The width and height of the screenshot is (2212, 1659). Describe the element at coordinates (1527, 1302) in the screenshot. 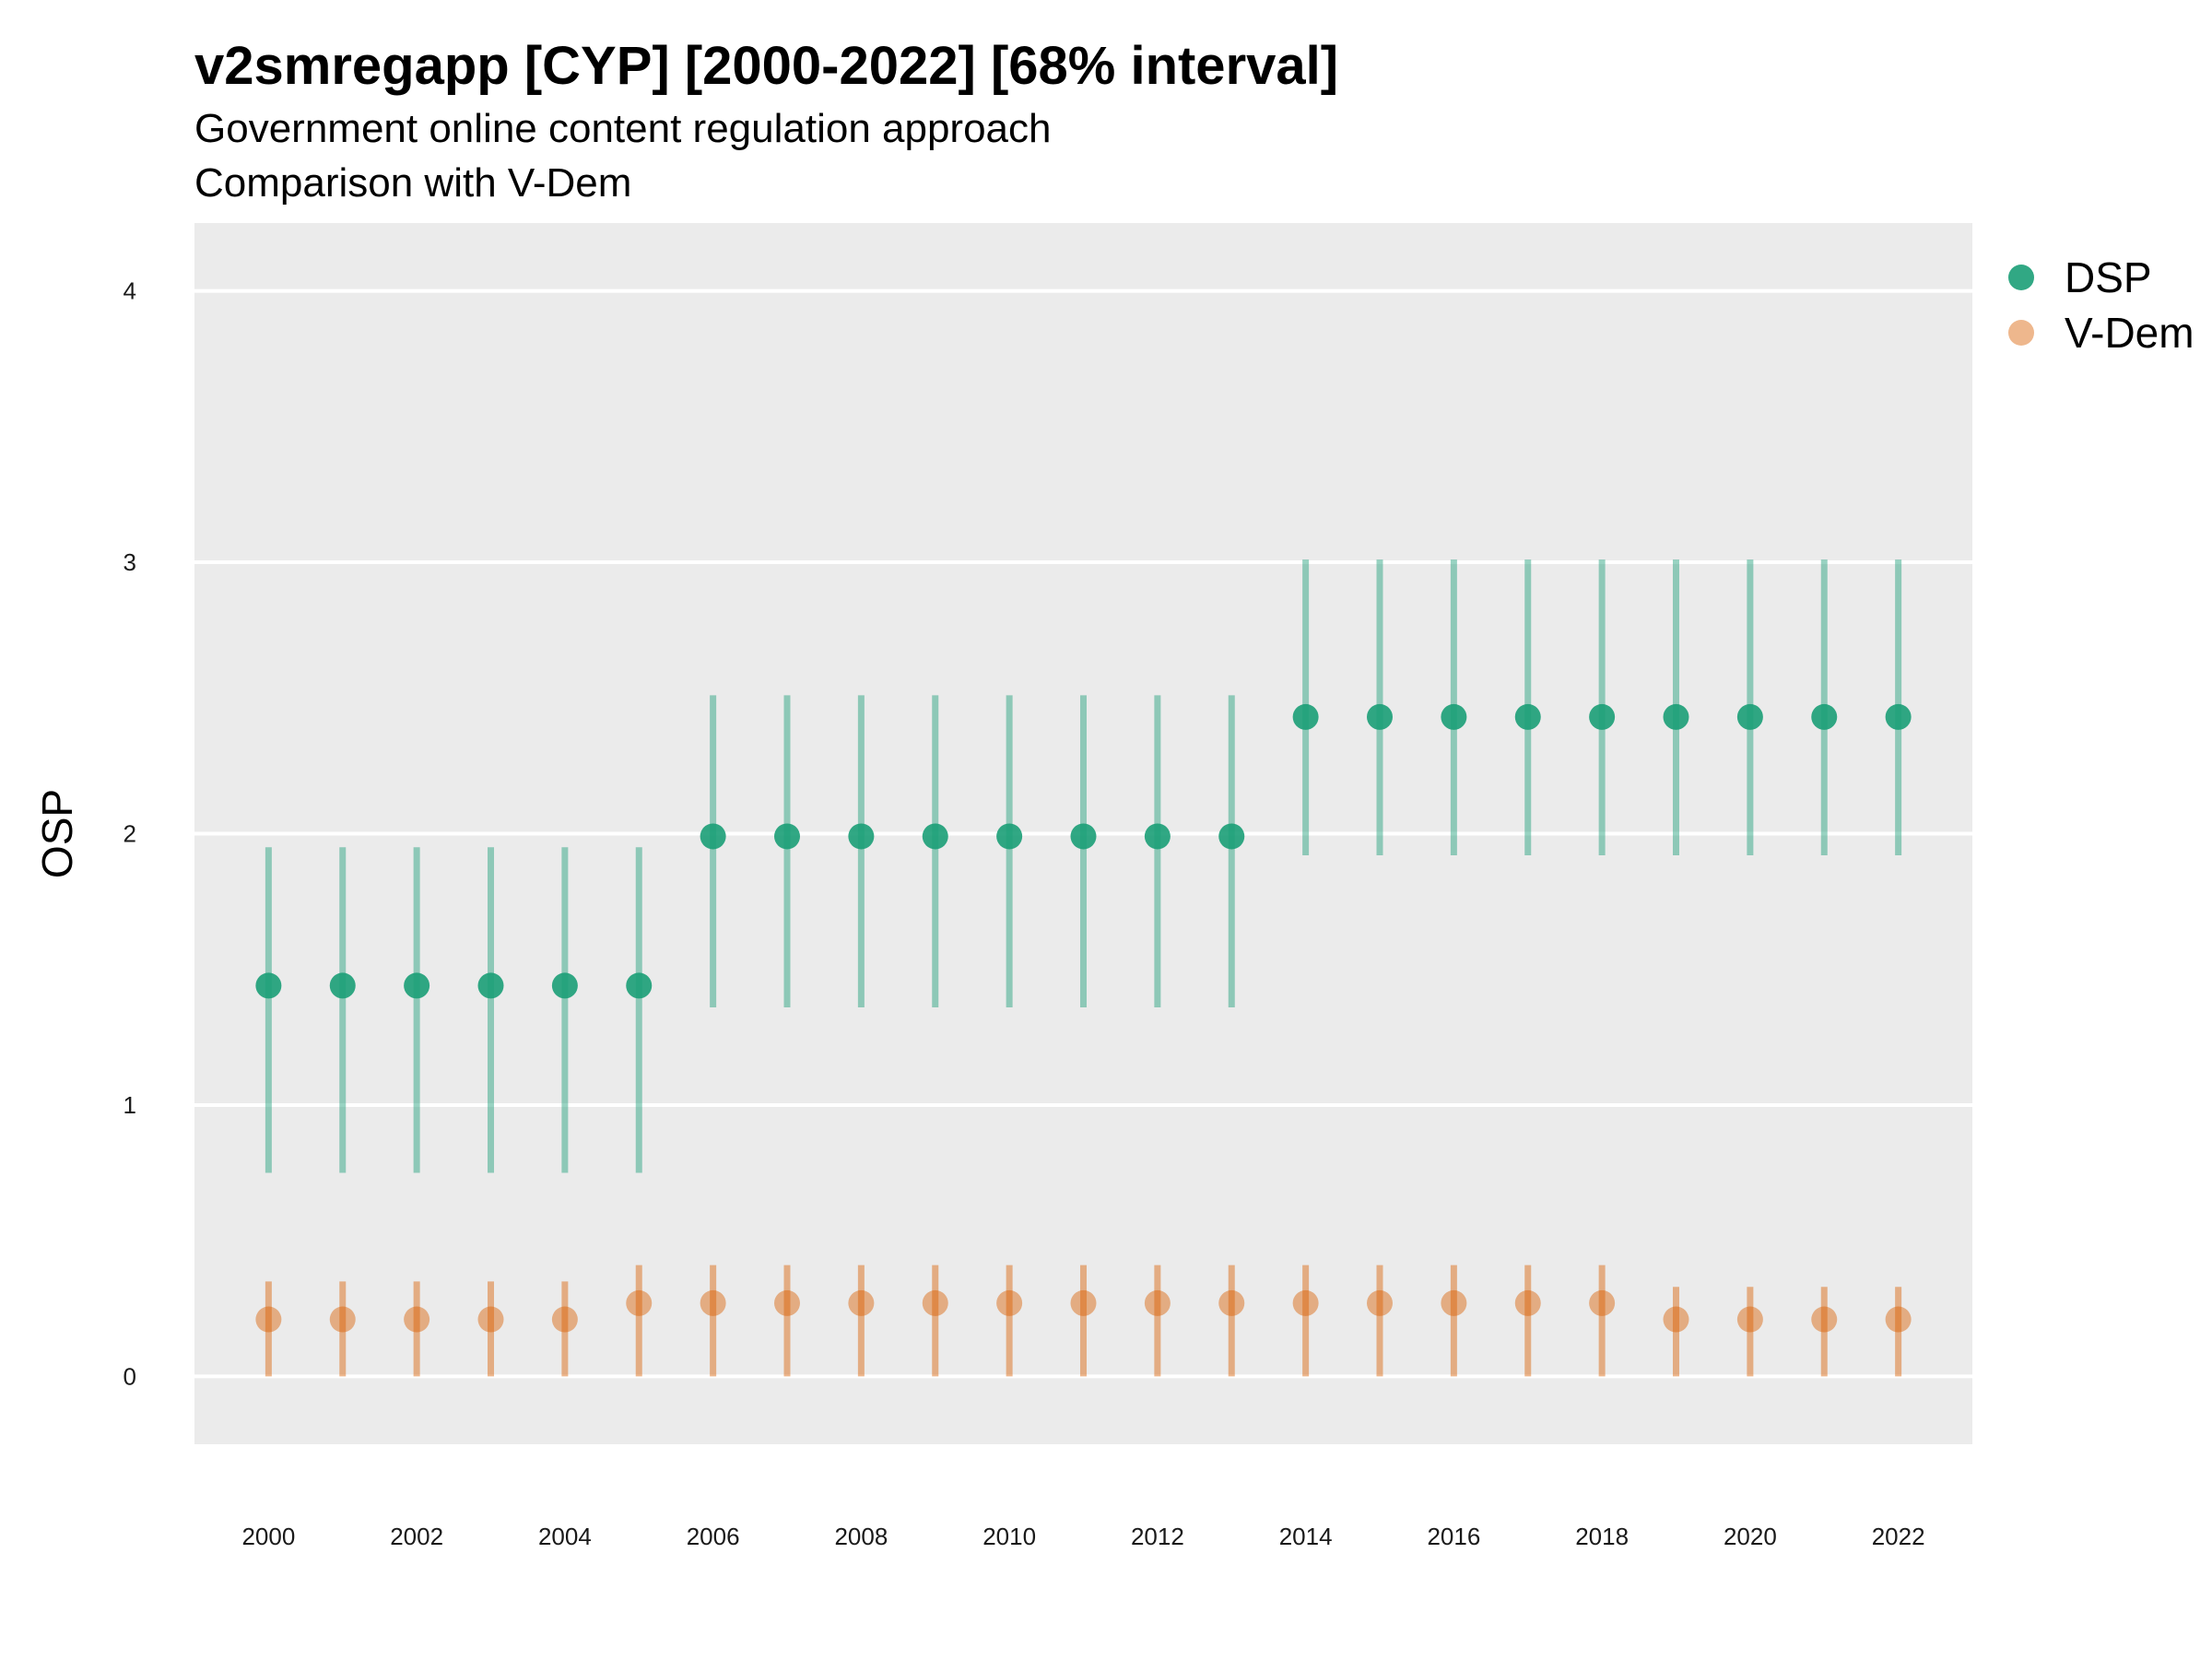

I see `v-dem-point-2017` at that location.